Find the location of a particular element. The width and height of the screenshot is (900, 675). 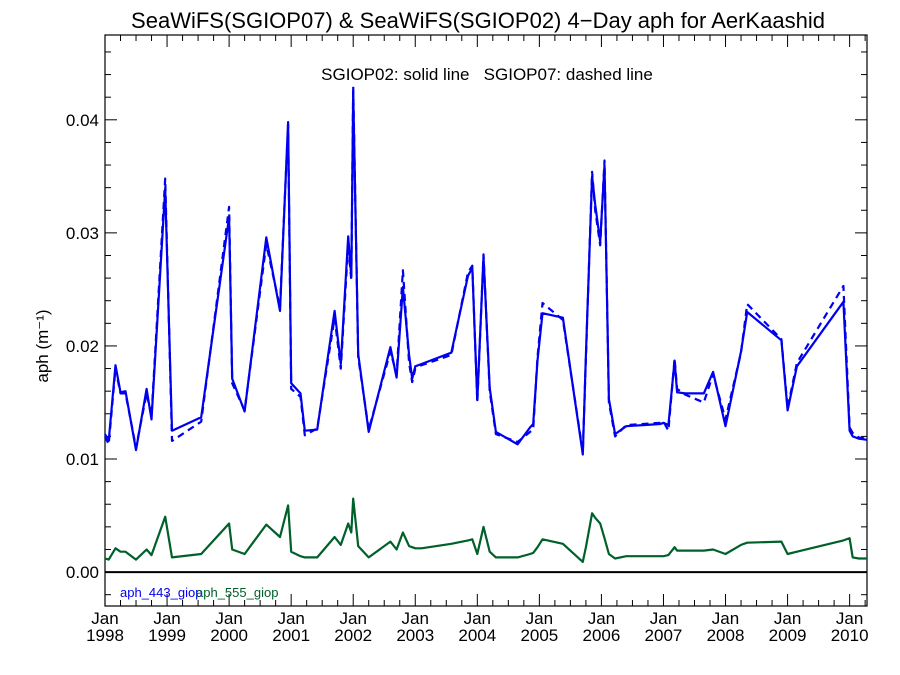

x-tick-year-label: 2001 is located at coordinates (291, 635).